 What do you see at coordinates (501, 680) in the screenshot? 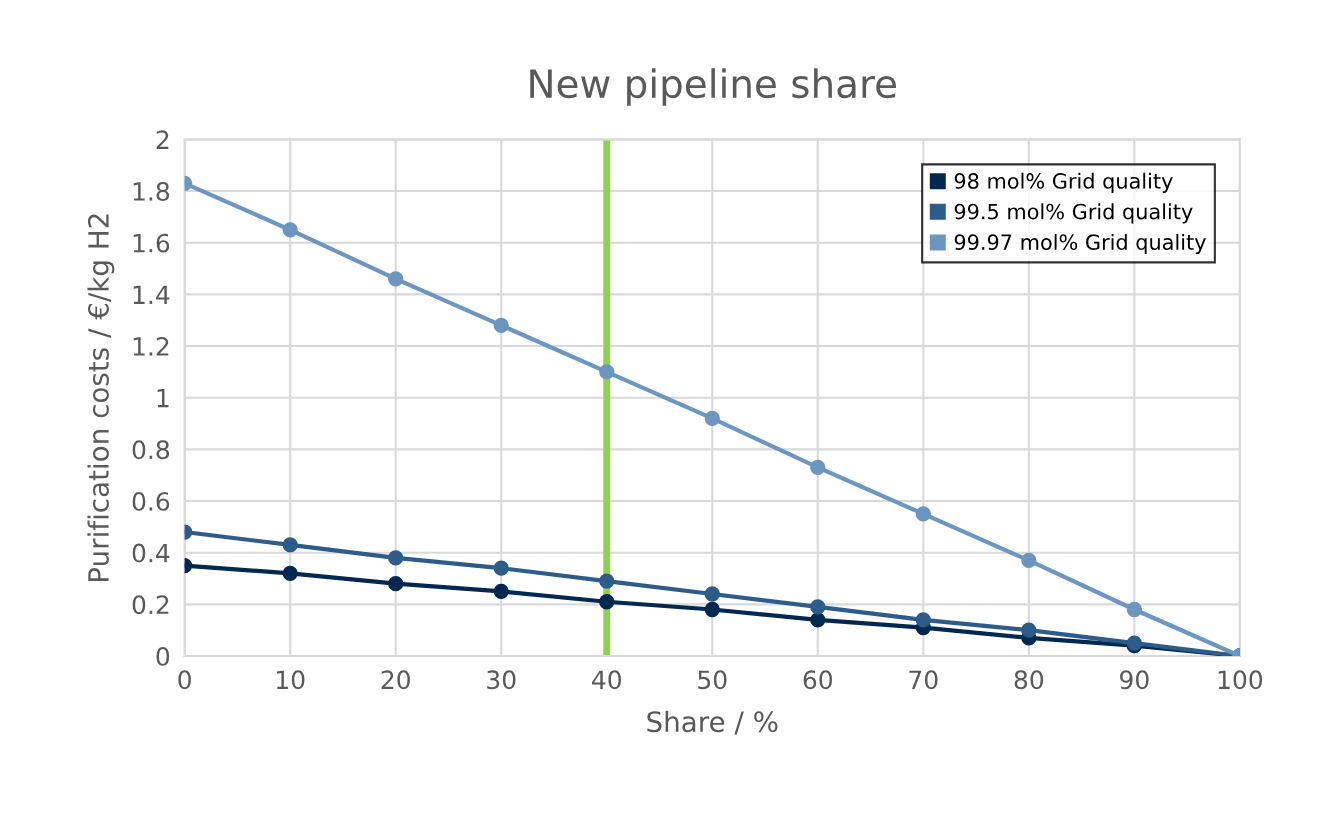
I see `x-tick-label: 30` at bounding box center [501, 680].